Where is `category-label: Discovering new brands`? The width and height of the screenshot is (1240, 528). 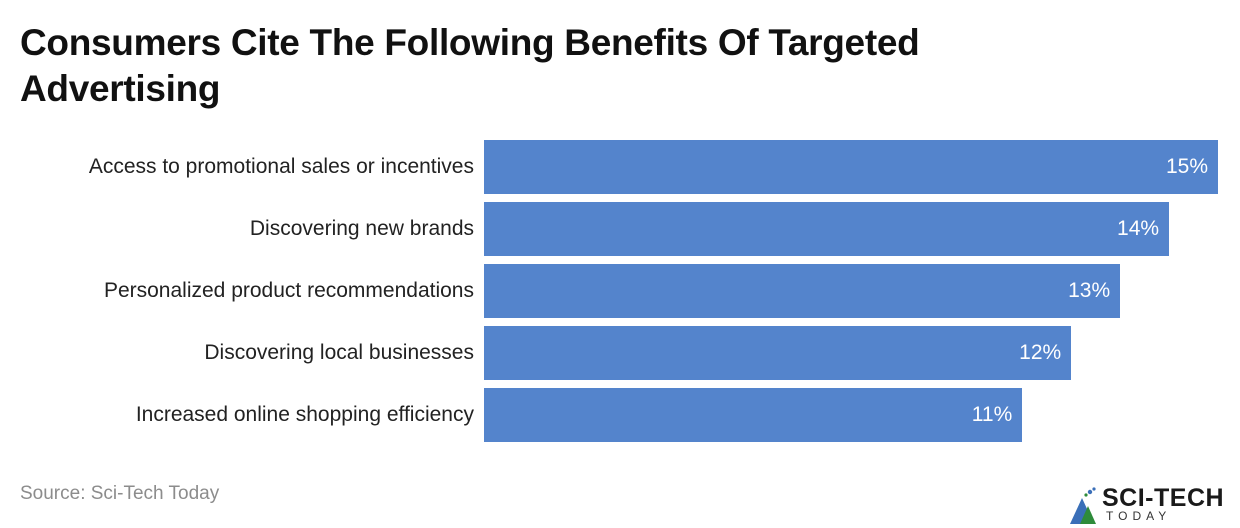
category-label: Discovering new brands is located at coordinates (361, 228).